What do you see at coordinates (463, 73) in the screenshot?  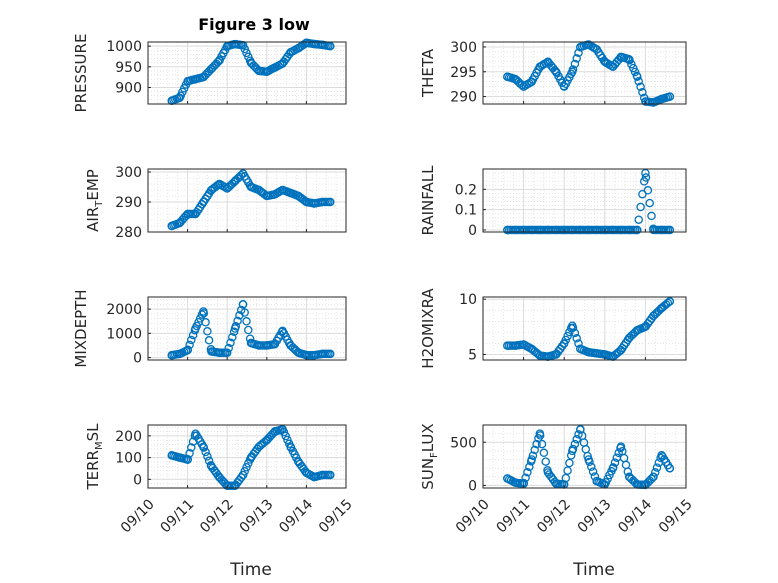 I see `y-tick-label: 295` at bounding box center [463, 73].